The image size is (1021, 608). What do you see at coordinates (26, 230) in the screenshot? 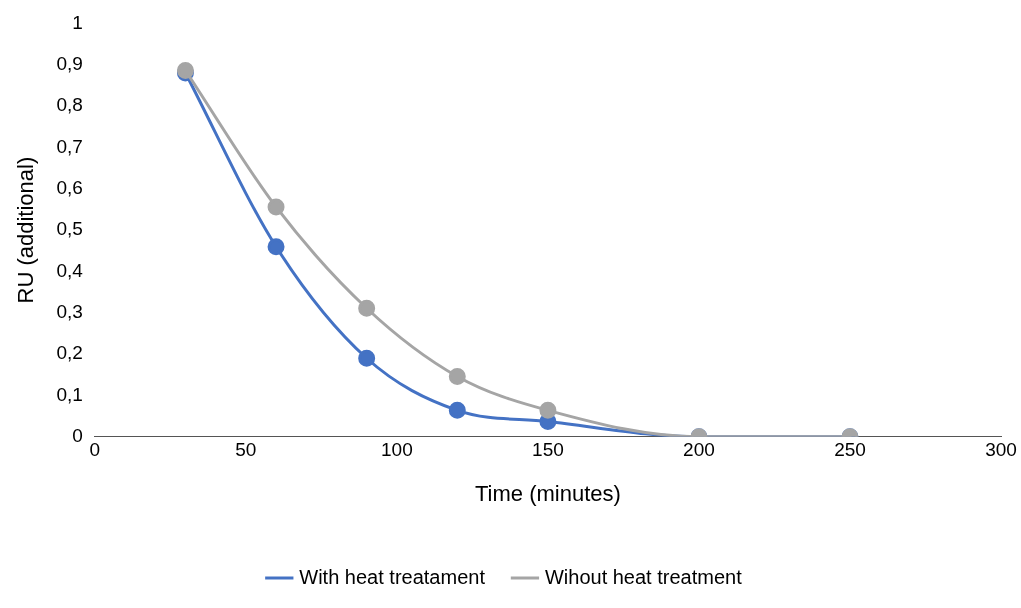
I see `y-axis-title: RU (additional)` at bounding box center [26, 230].